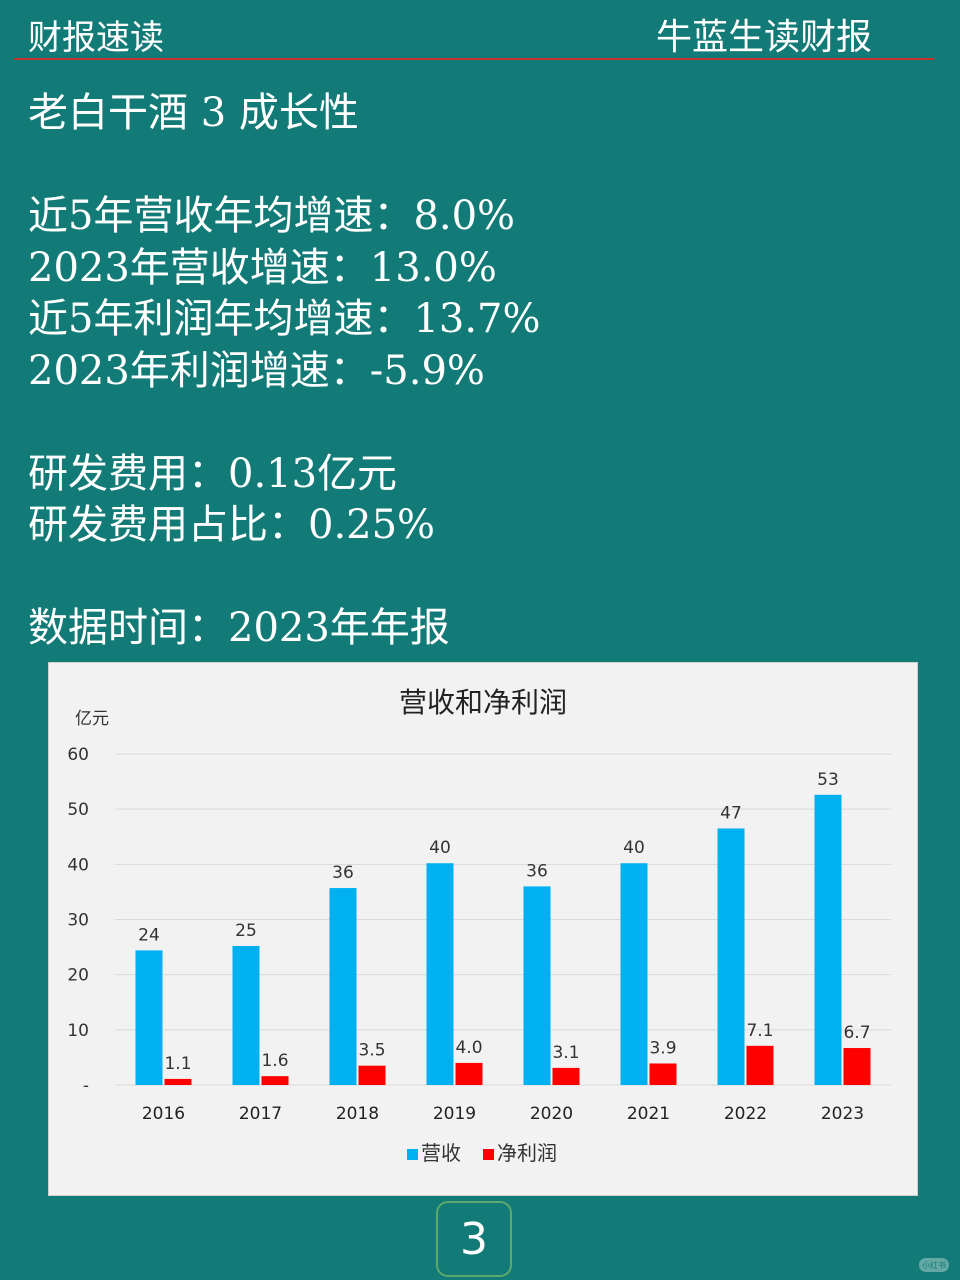 The image size is (960, 1280). What do you see at coordinates (78, 755) in the screenshot?
I see `y-tick-label: 60` at bounding box center [78, 755].